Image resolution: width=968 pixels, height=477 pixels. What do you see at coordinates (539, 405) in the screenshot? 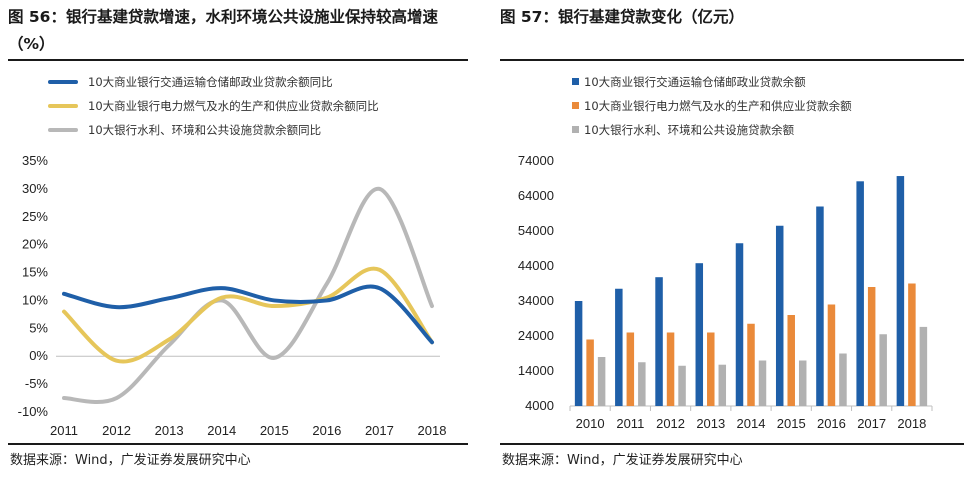
I see `right-y-tick-label: 4000` at bounding box center [539, 405].